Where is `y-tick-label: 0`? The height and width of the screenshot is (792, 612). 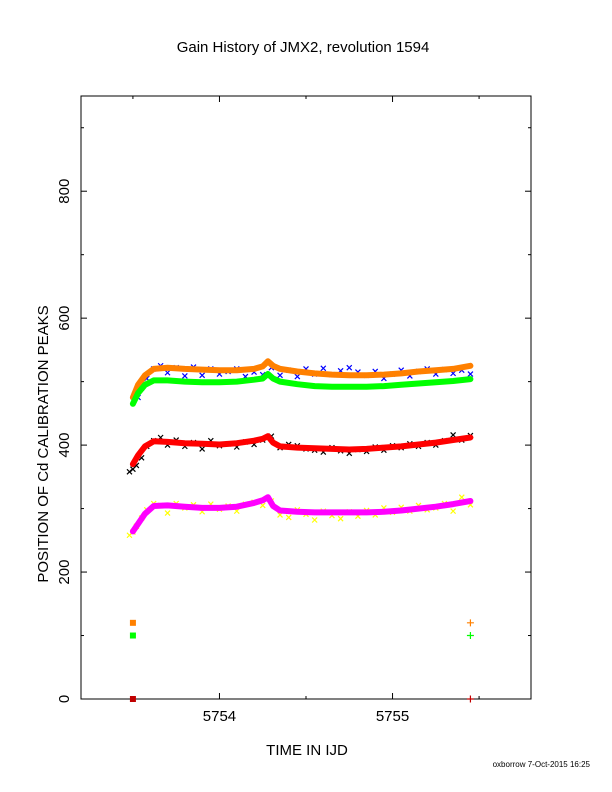
y-tick-label: 0 is located at coordinates (64, 699).